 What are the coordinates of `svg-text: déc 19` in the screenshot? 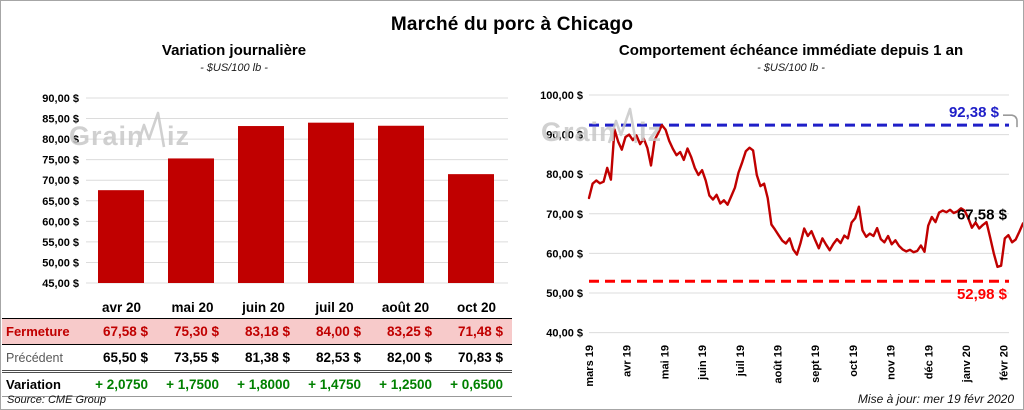 It's located at (929, 362).